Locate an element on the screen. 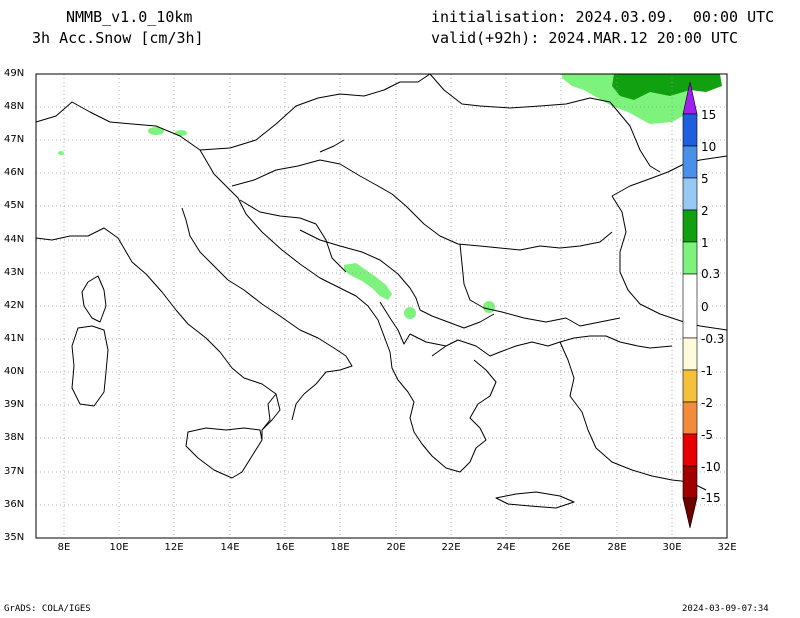  lon-label: 18E is located at coordinates (340, 547).